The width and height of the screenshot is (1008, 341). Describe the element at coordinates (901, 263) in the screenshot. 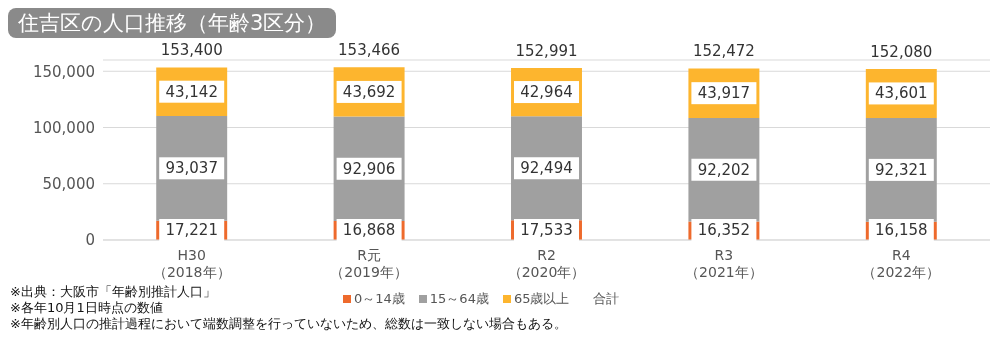

I see `x-tick-label: R4（2022年）` at that location.